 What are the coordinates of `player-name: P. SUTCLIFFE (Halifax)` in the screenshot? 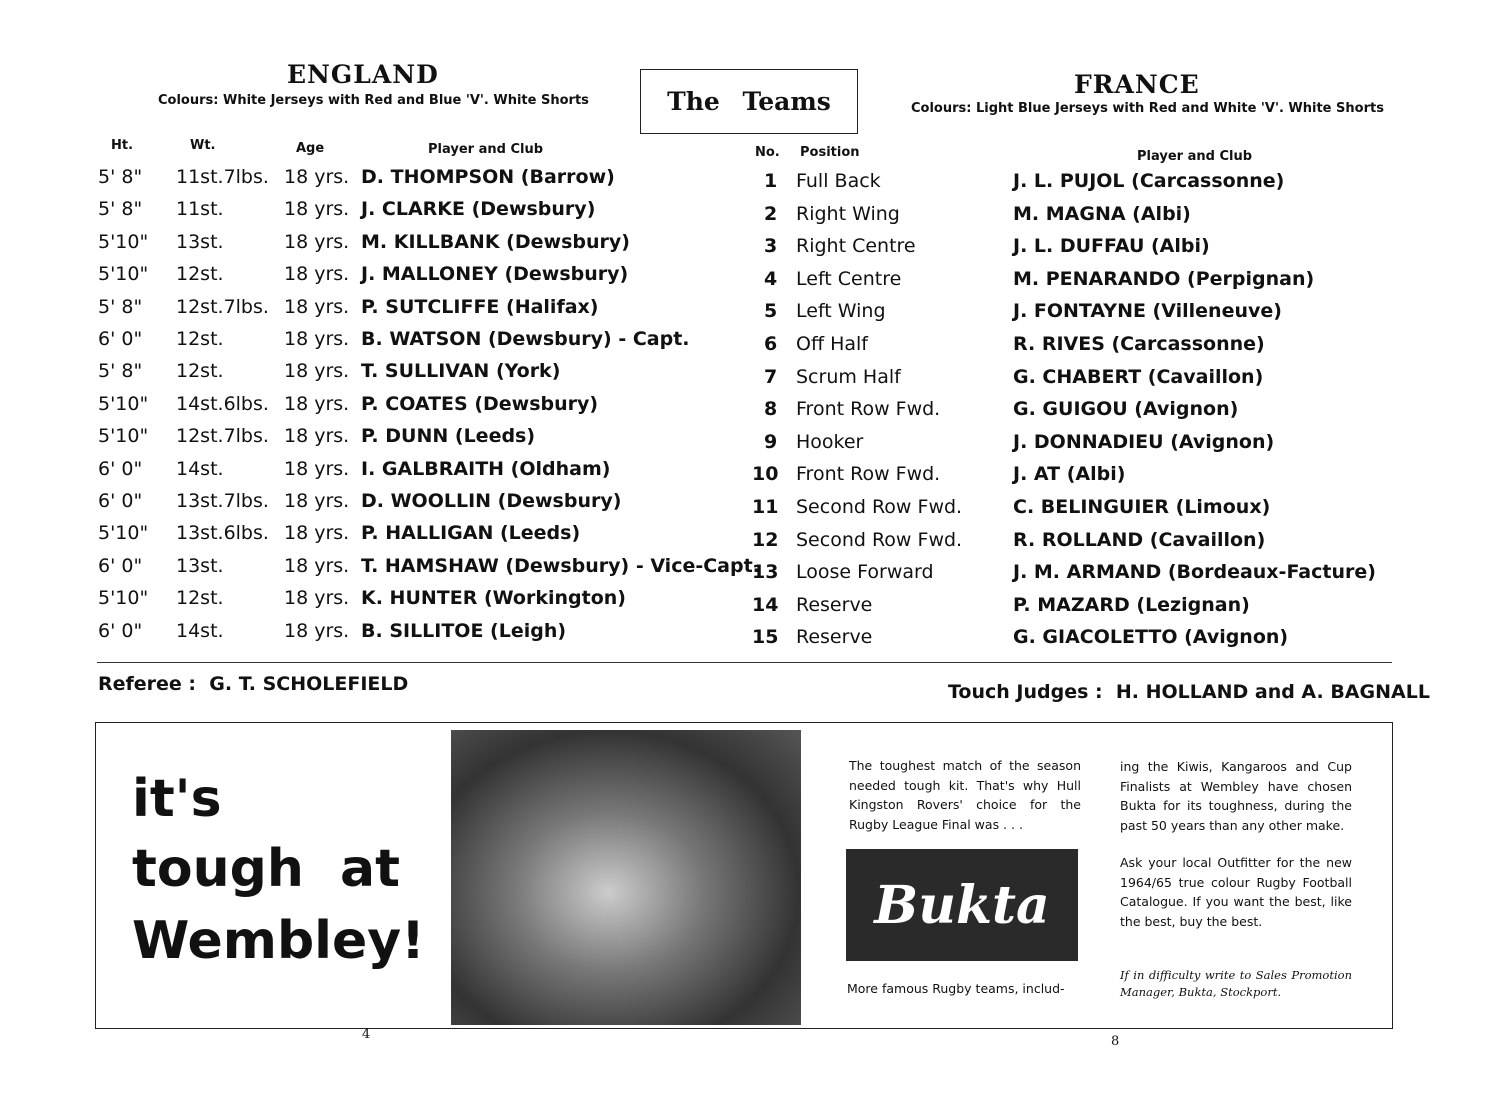 It's located at (480, 306).